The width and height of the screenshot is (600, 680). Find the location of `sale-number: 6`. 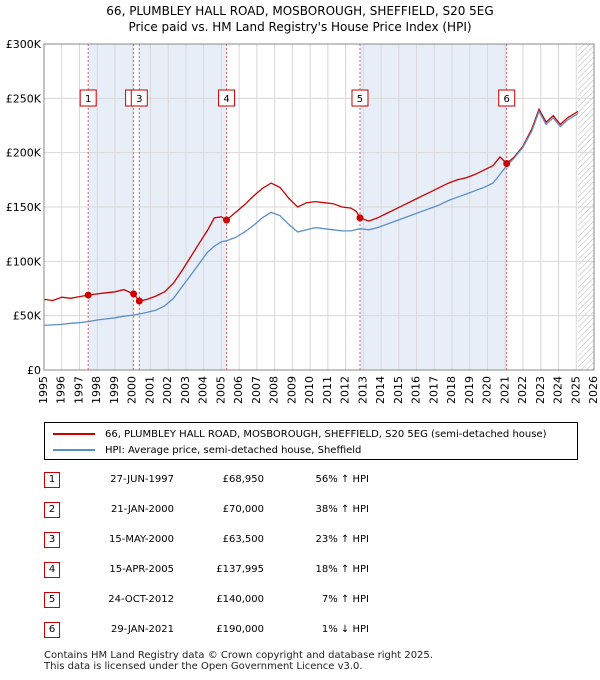

sale-number: 6 is located at coordinates (52, 630).